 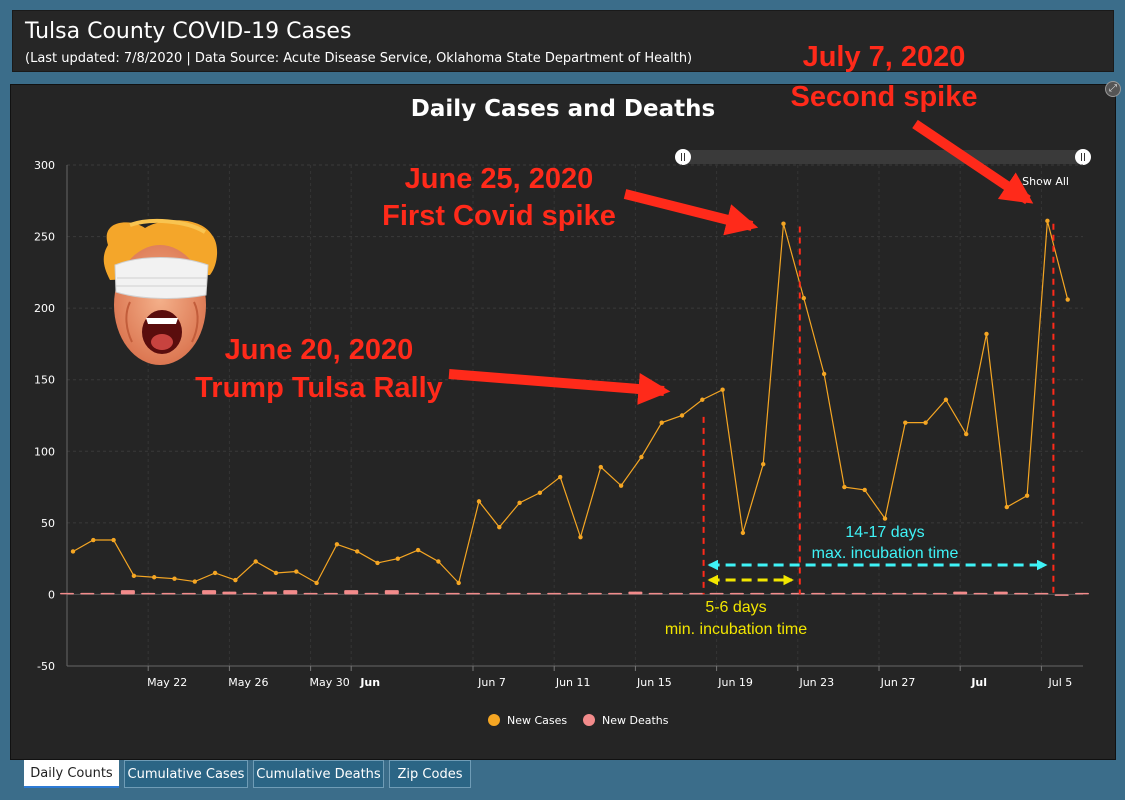 I want to click on tab-zip-codes: Zip Codes, so click(x=430, y=774).